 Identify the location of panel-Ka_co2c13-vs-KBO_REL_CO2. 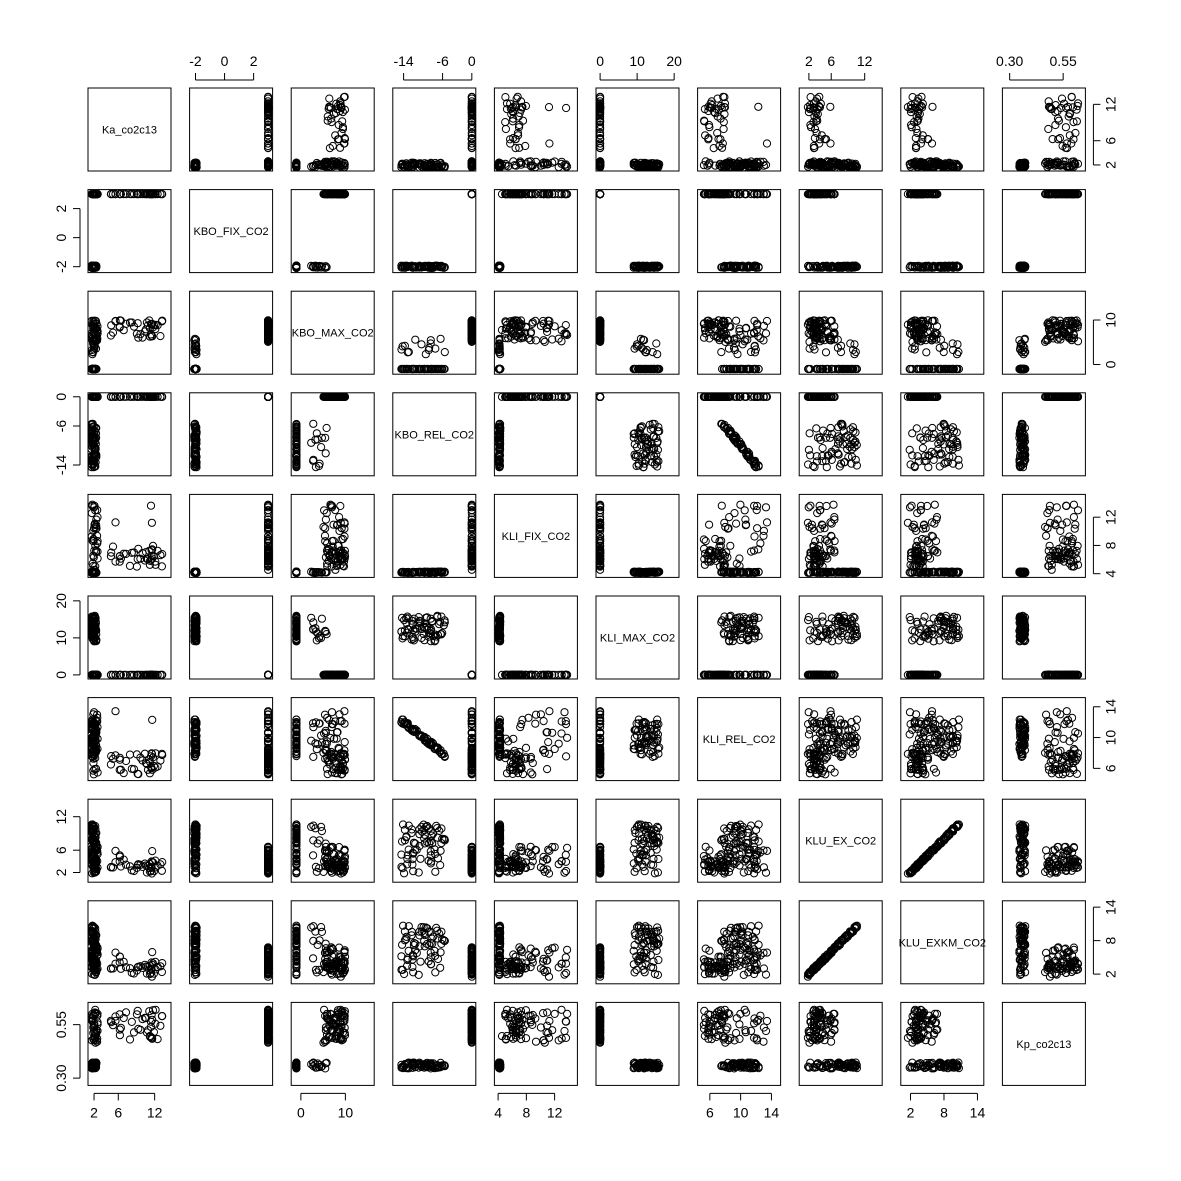
(434, 129).